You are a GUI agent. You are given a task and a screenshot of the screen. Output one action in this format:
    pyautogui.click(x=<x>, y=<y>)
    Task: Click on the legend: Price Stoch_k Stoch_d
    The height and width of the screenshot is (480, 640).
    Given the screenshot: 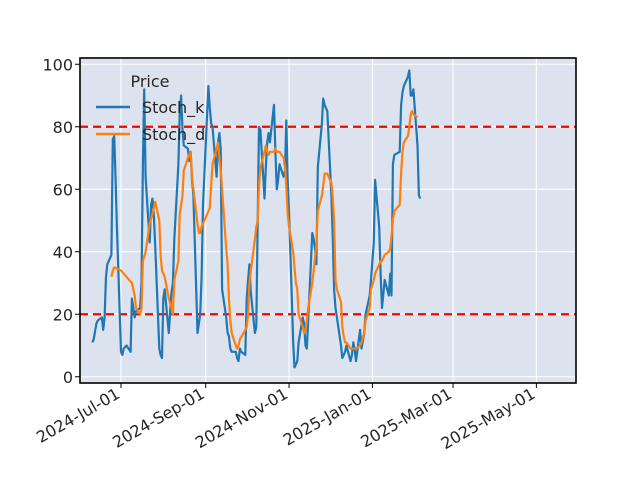 What is the action you would take?
    pyautogui.click(x=150, y=108)
    